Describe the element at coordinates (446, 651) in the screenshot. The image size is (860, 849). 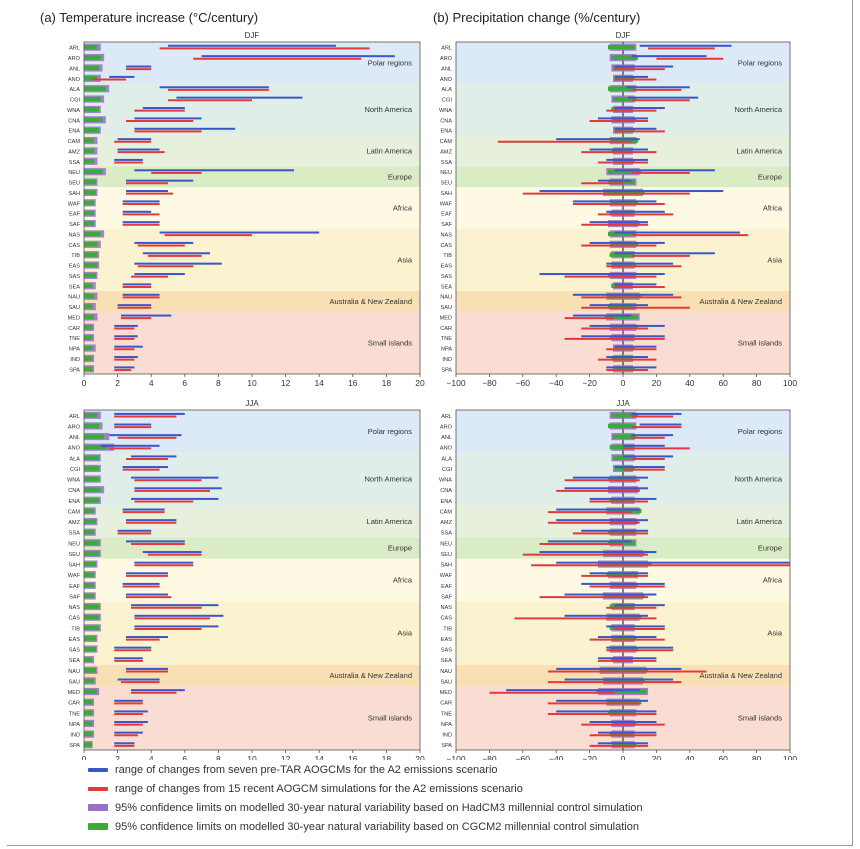
I see `region-label: SAS` at that location.